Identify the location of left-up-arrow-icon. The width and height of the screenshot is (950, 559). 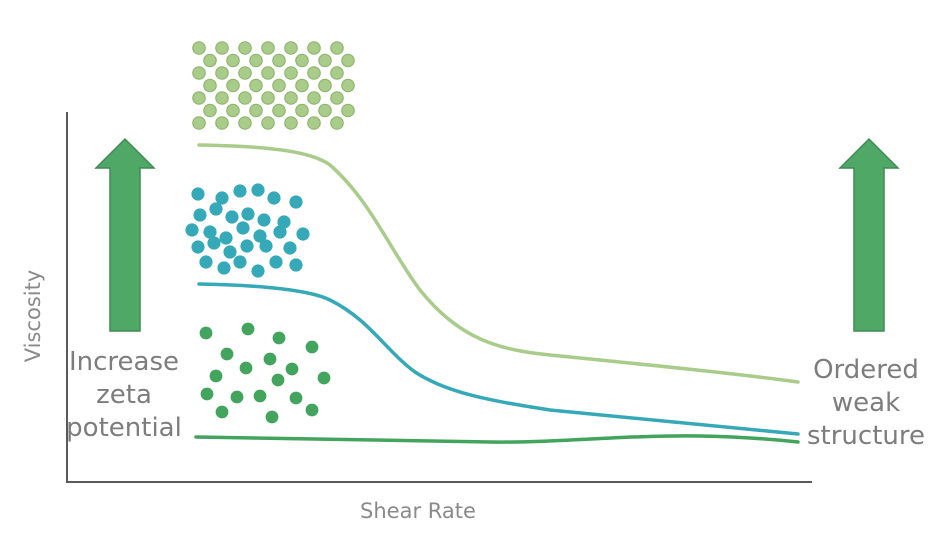
(125, 234).